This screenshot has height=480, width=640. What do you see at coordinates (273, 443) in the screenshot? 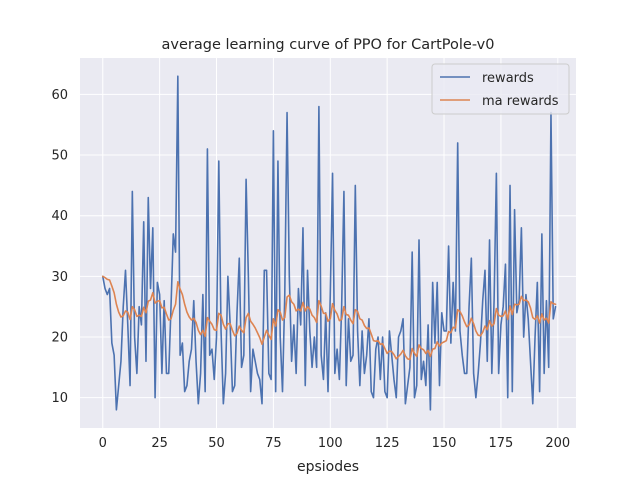
I see `x-tick-label: 75` at bounding box center [273, 443].